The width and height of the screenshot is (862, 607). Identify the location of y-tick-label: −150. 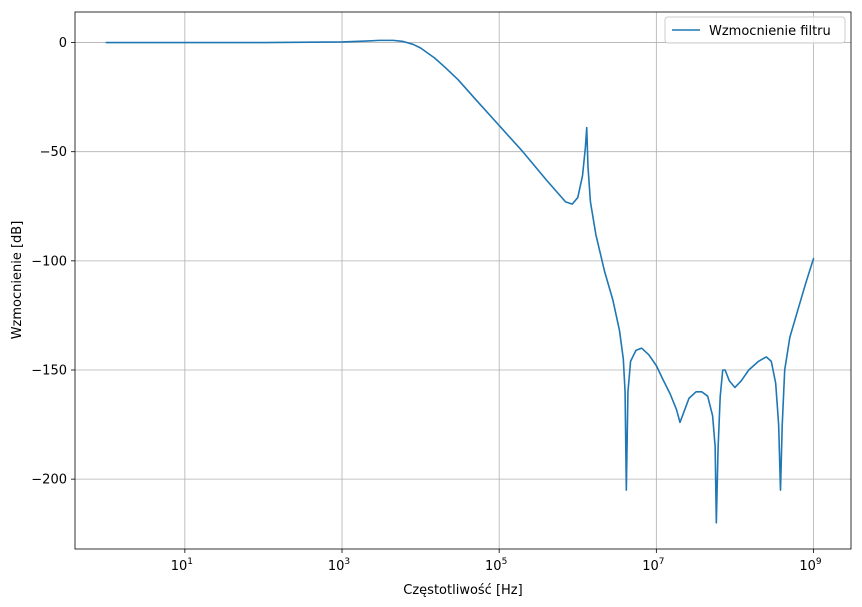
(49, 371).